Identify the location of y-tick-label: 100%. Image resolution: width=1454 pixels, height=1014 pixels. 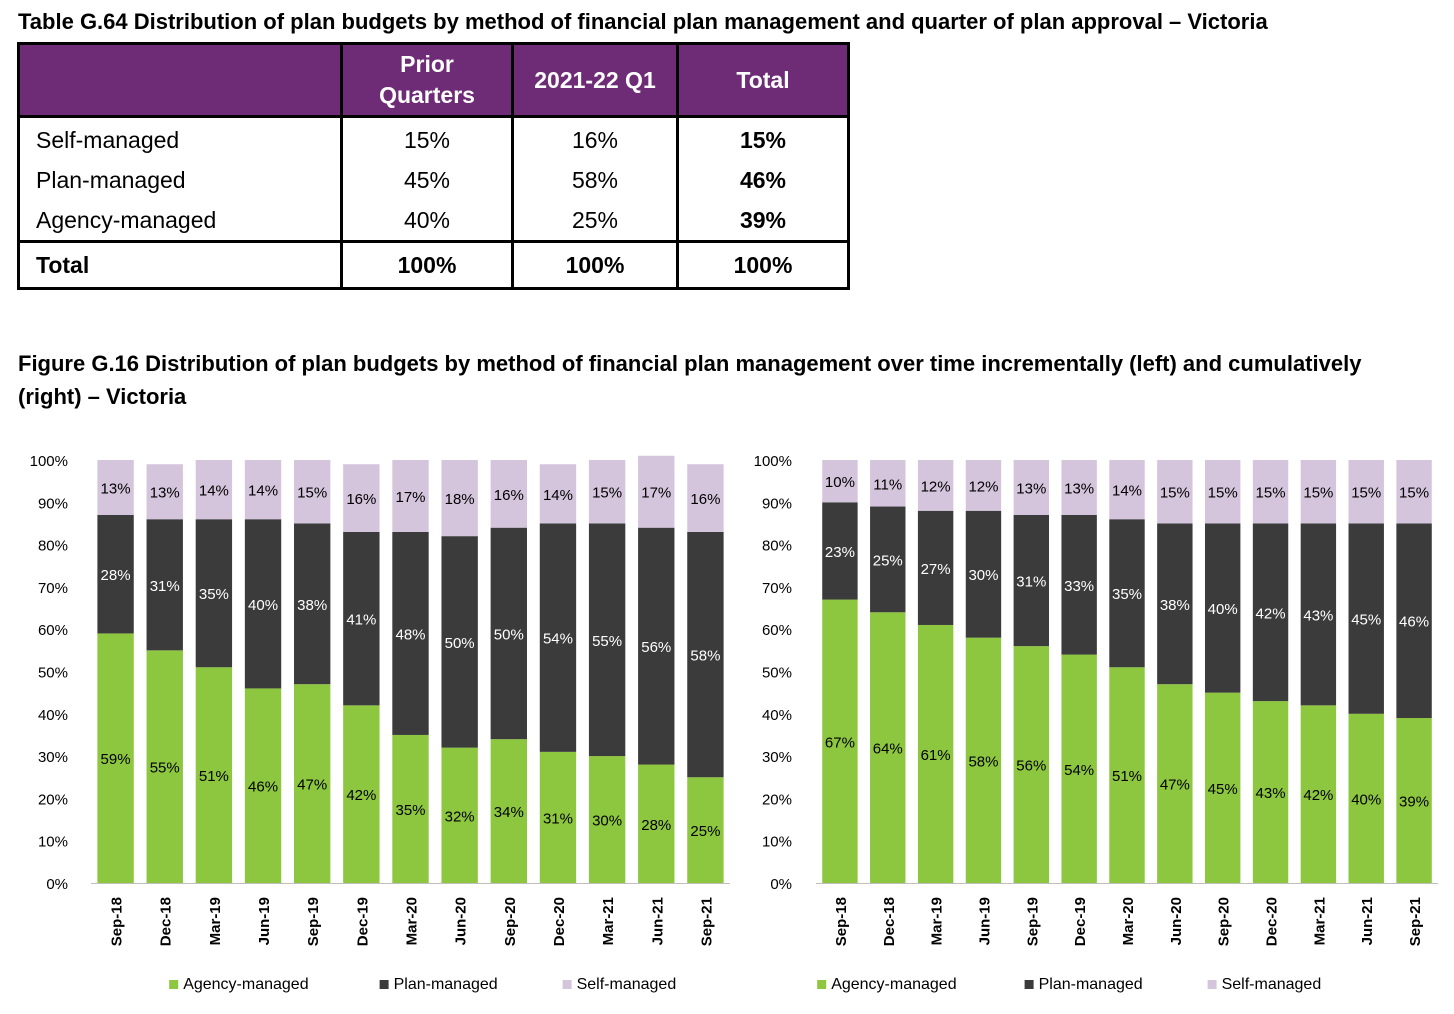
(773, 461).